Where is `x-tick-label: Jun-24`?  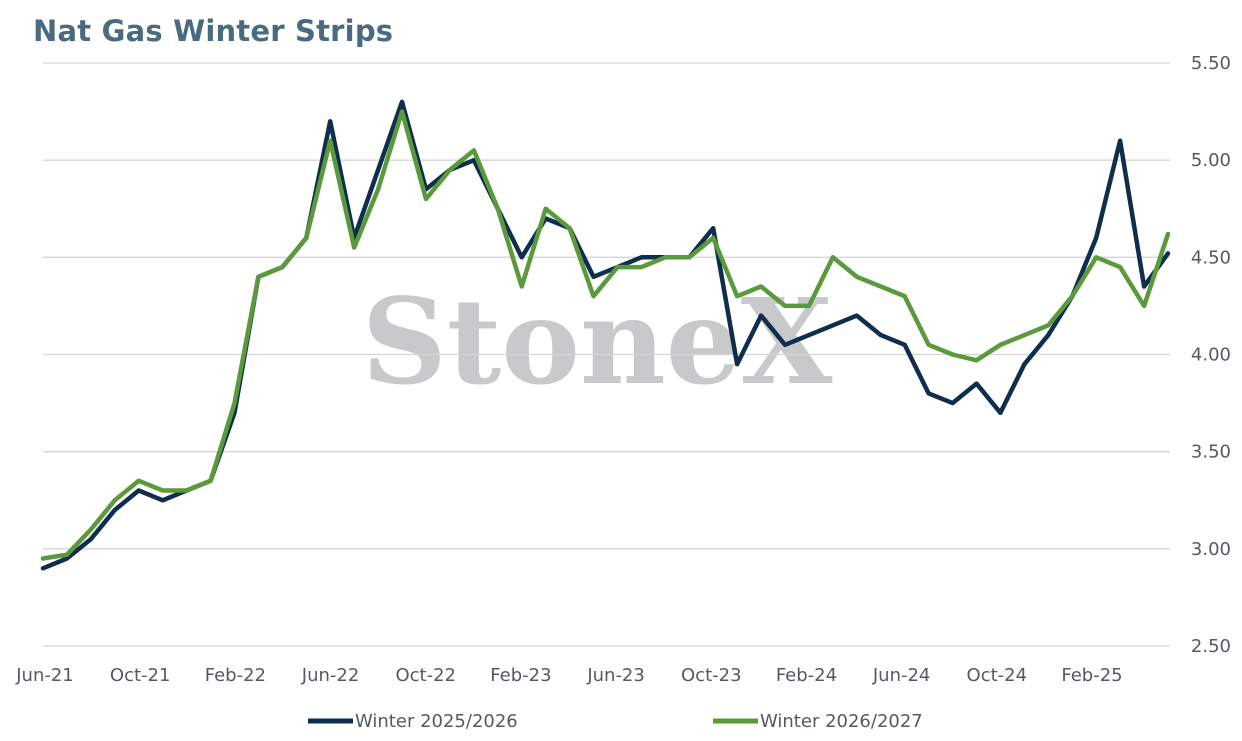
x-tick-label: Jun-24 is located at coordinates (901, 675).